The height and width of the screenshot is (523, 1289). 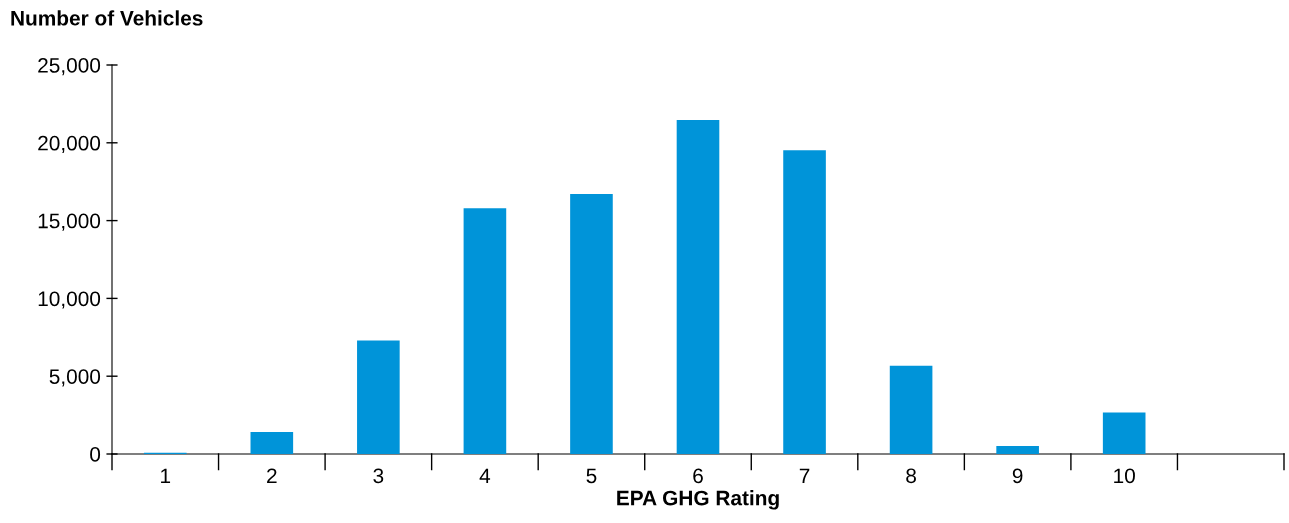 What do you see at coordinates (485, 475) in the screenshot?
I see `x-tick-label: 4` at bounding box center [485, 475].